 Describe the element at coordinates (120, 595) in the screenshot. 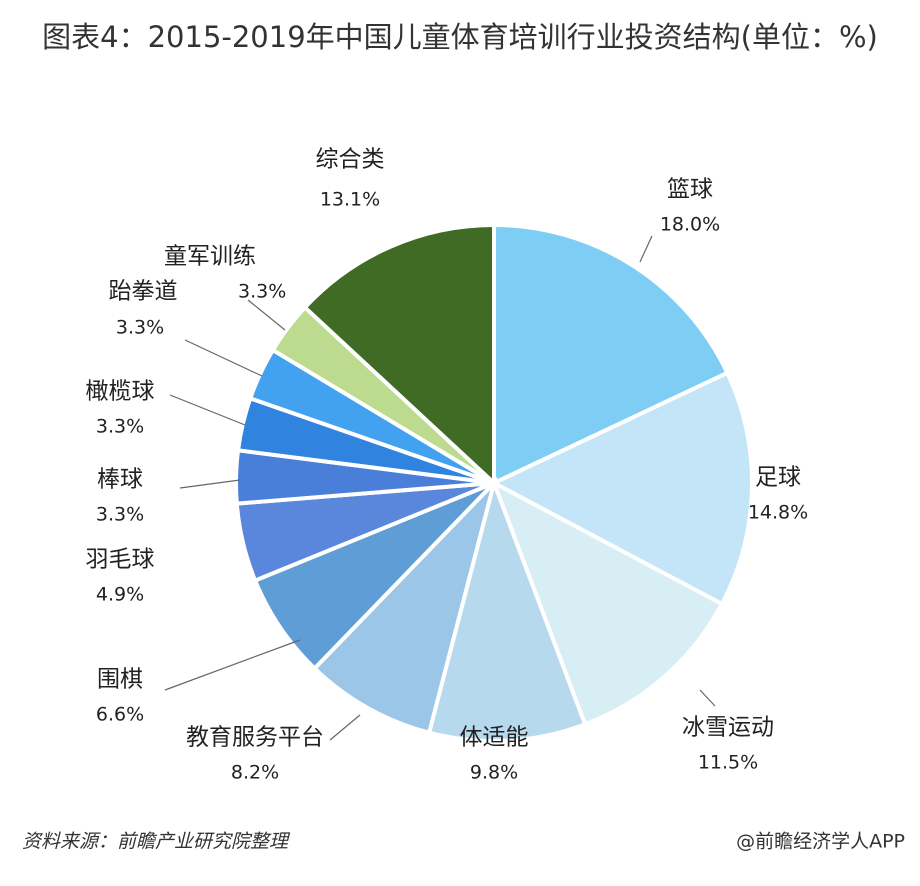

I see `slice-value: 4.9%` at that location.